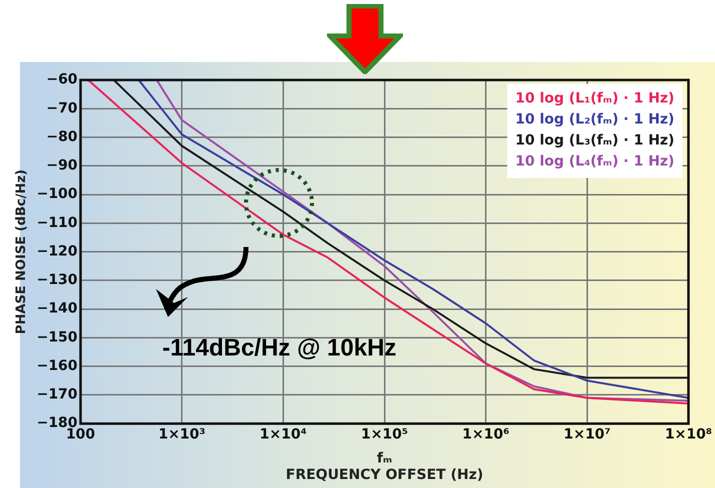 The width and height of the screenshot is (715, 488). What do you see at coordinates (587, 434) in the screenshot?
I see `x-tick-label: 1×10⁷` at bounding box center [587, 434].